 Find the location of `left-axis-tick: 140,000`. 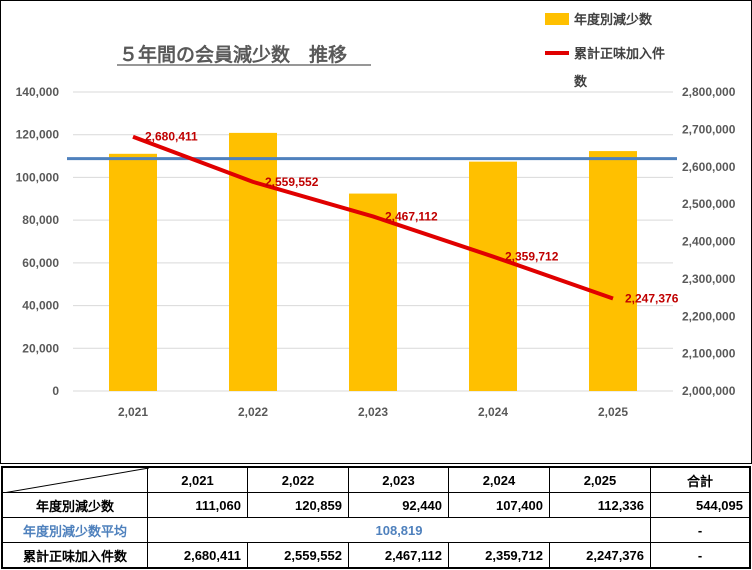

left-axis-tick: 140,000 is located at coordinates (38, 92).